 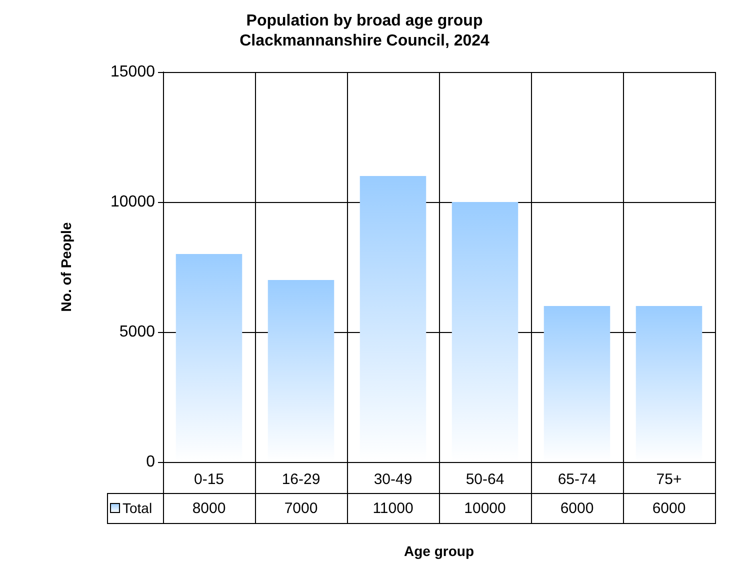 What do you see at coordinates (485, 509) in the screenshot?
I see `data-label: 10000` at bounding box center [485, 509].